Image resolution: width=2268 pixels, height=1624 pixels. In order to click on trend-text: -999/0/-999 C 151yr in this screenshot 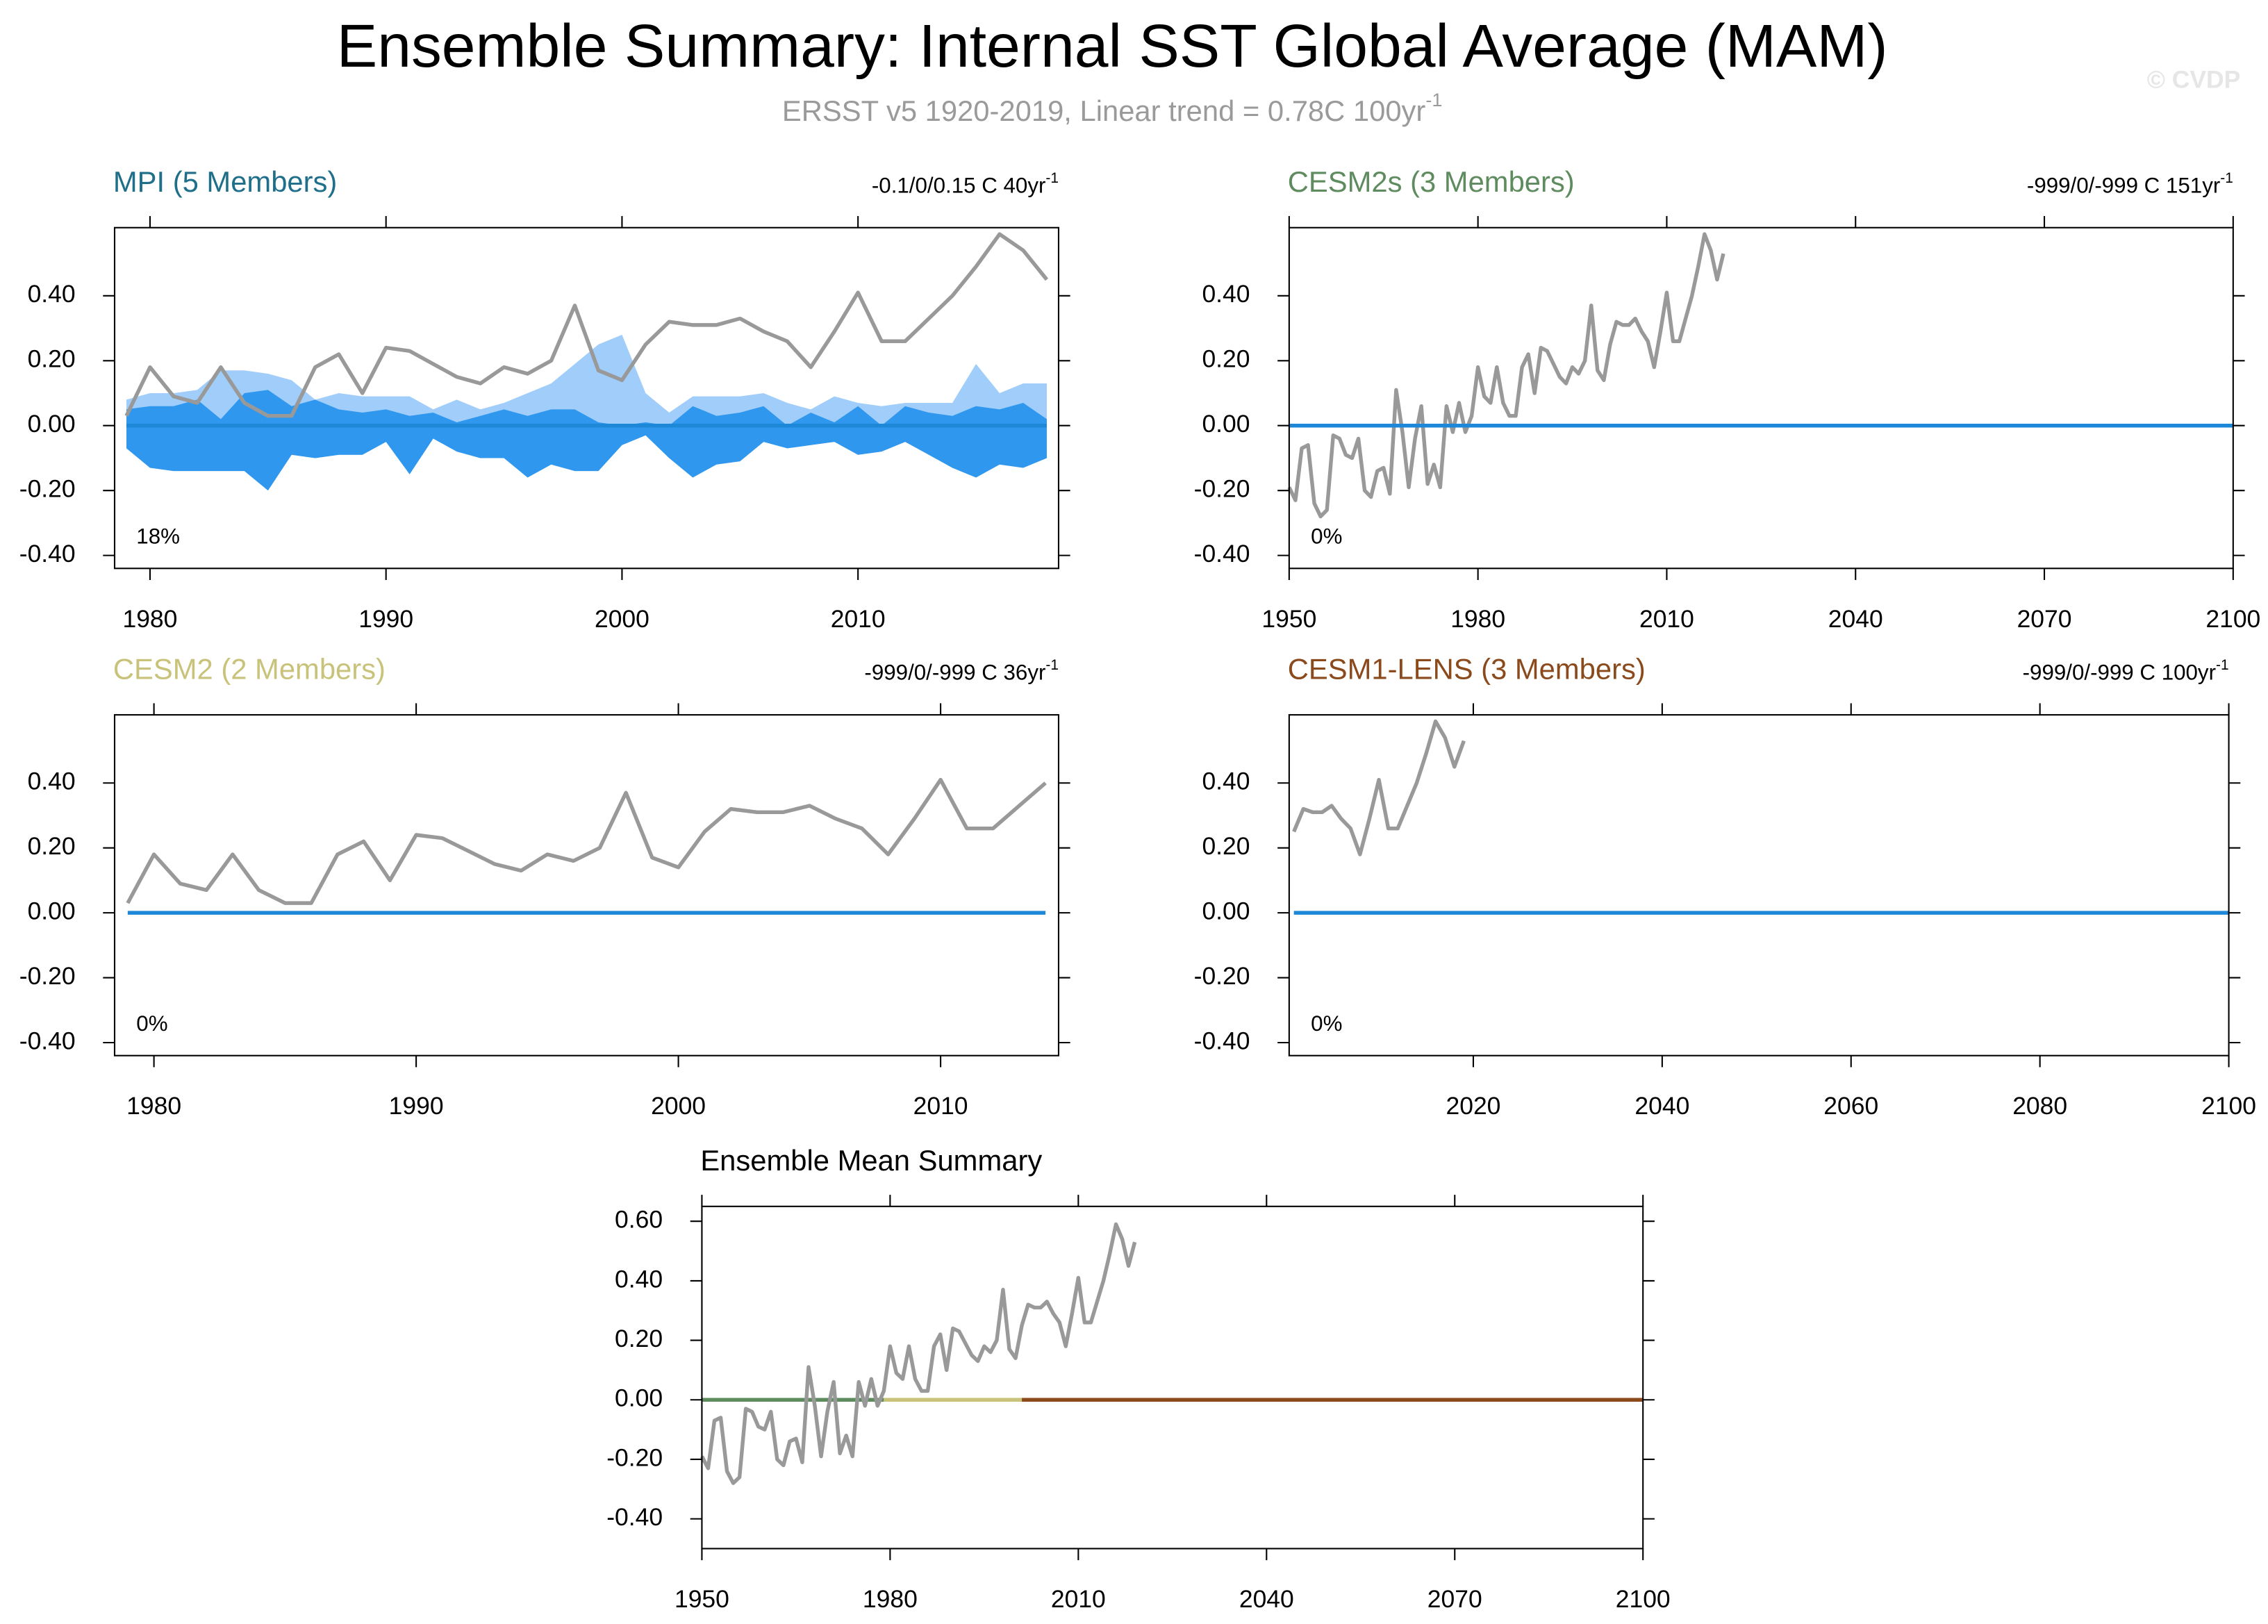, I will do `click(2123, 186)`.